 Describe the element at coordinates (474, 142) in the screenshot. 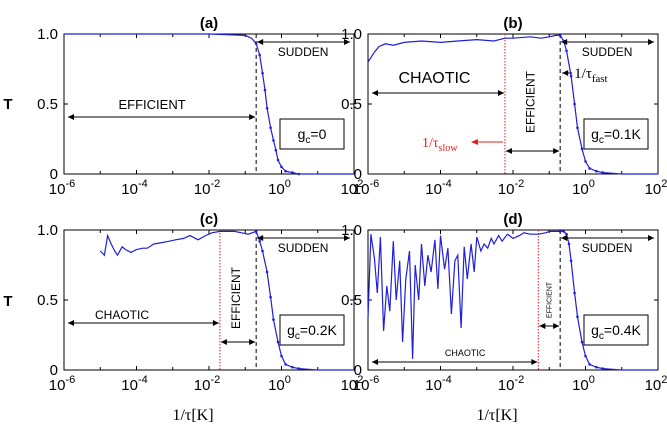

I see `slow-arrow-head` at that location.